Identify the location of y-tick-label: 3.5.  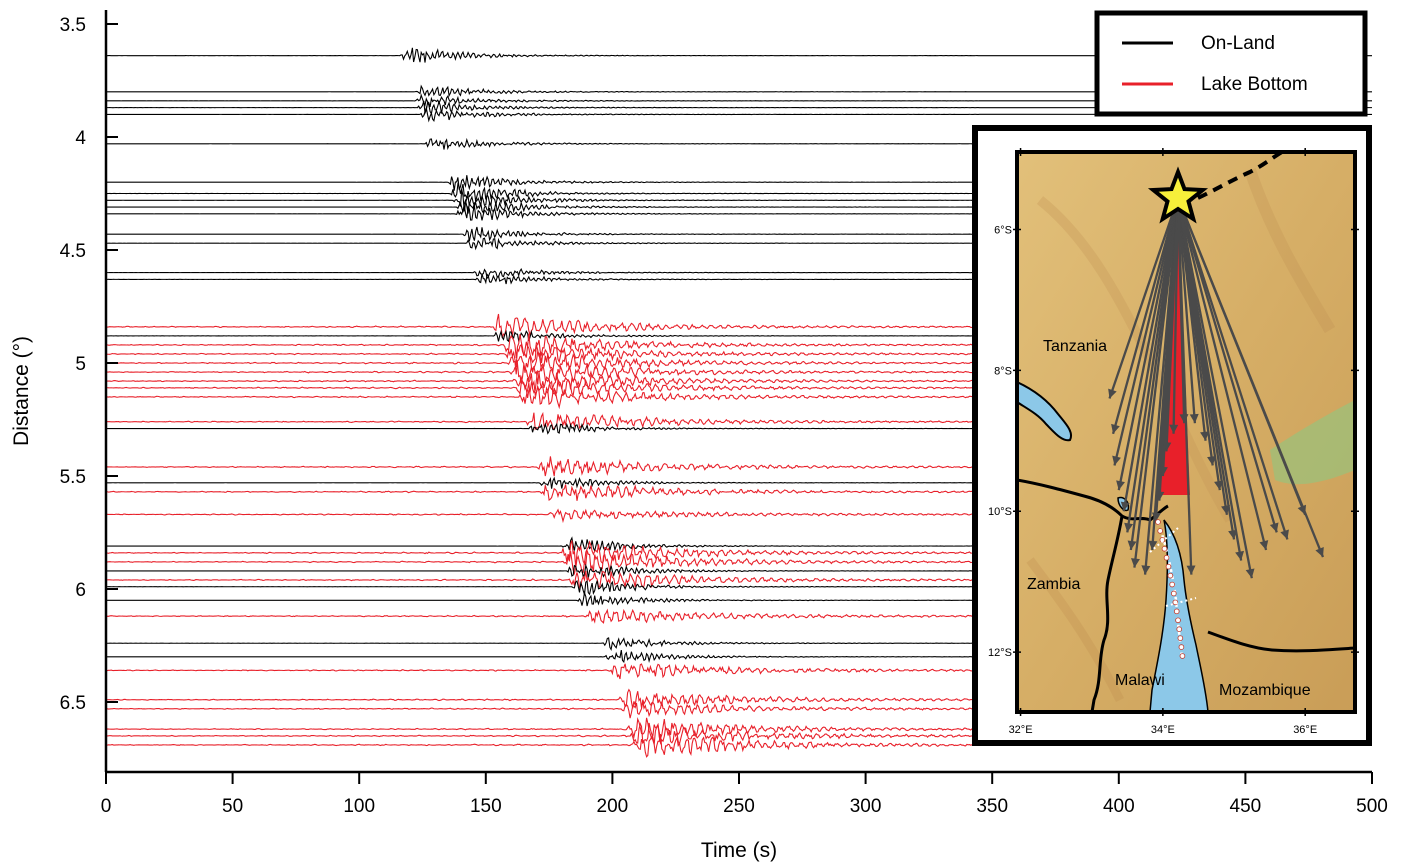
(73, 25).